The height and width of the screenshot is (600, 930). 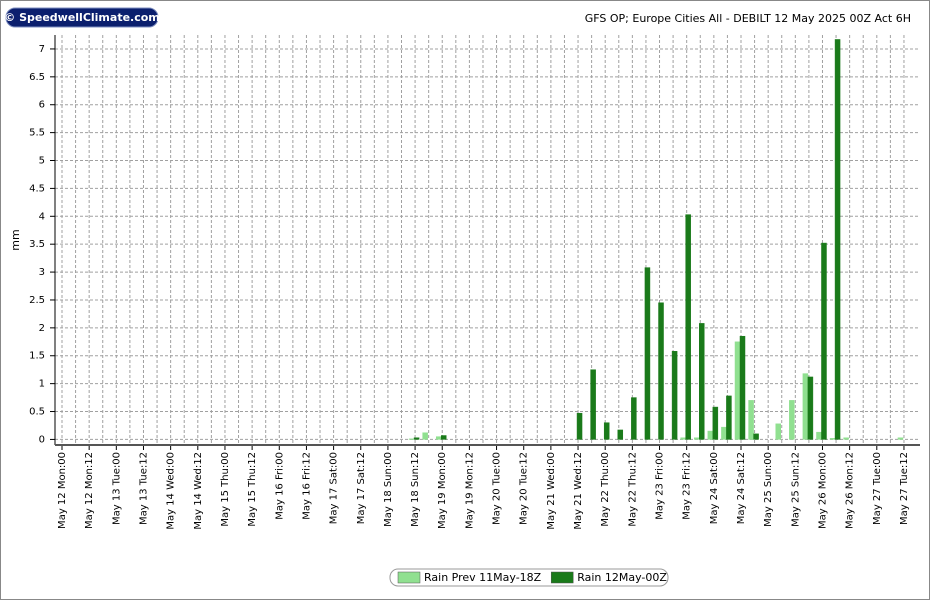 I want to click on x-tick-label: May 20 Tue:12, so click(x=524, y=488).